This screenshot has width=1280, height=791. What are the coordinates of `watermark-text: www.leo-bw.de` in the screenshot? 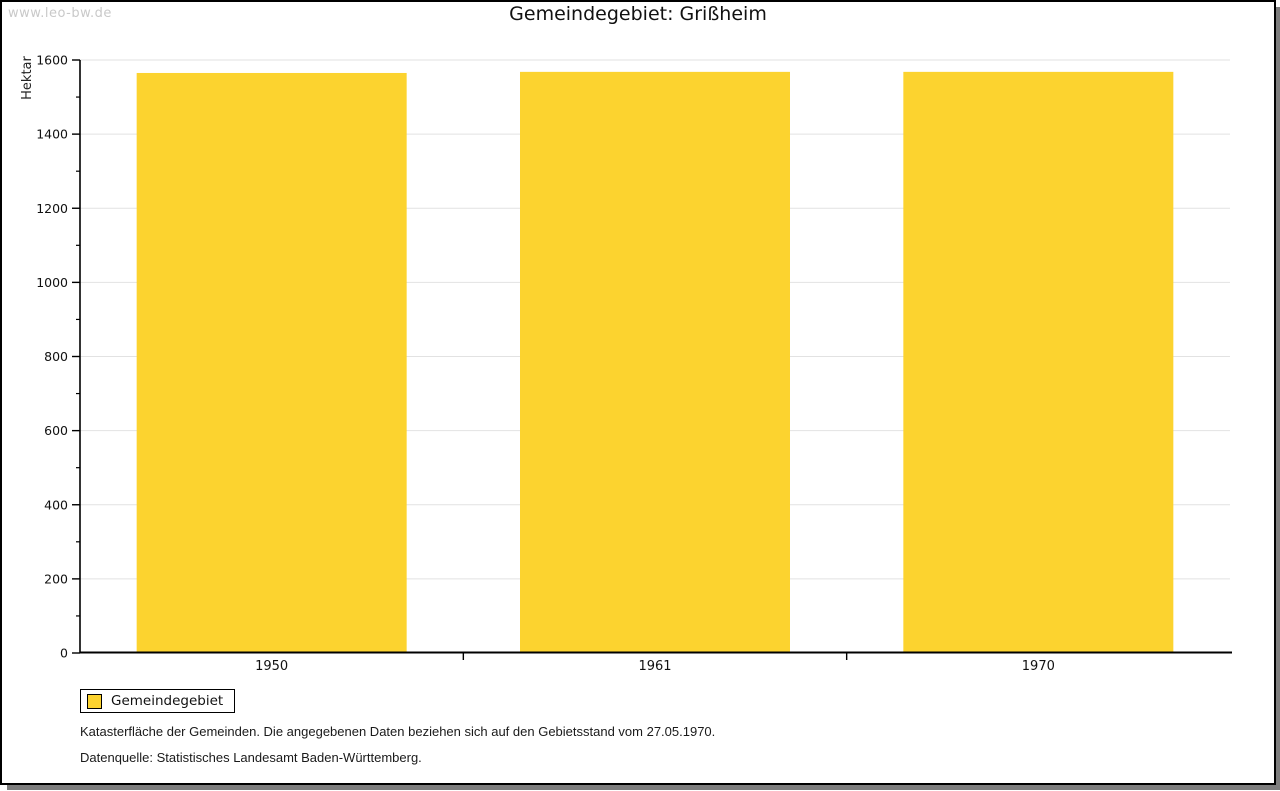 It's located at (60, 13).